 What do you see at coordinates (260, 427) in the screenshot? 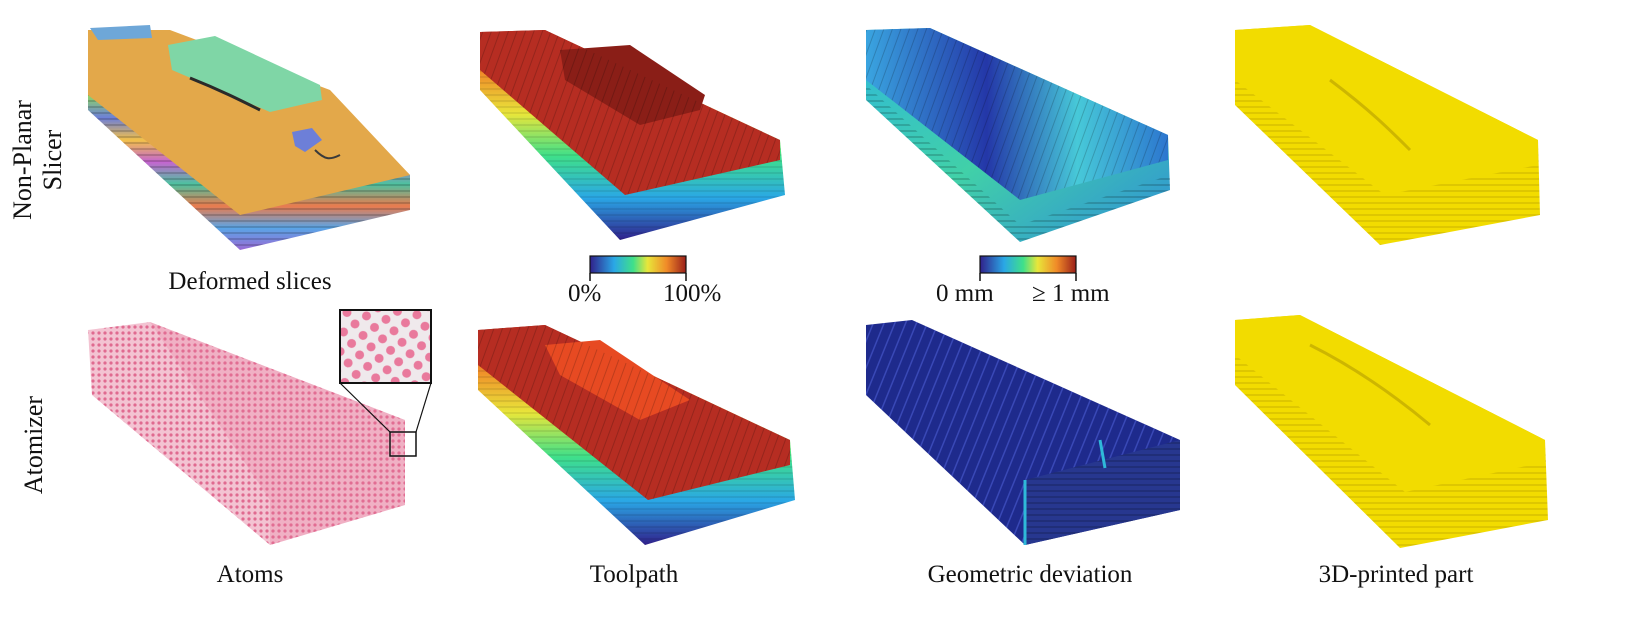
I see `atoms-render` at bounding box center [260, 427].